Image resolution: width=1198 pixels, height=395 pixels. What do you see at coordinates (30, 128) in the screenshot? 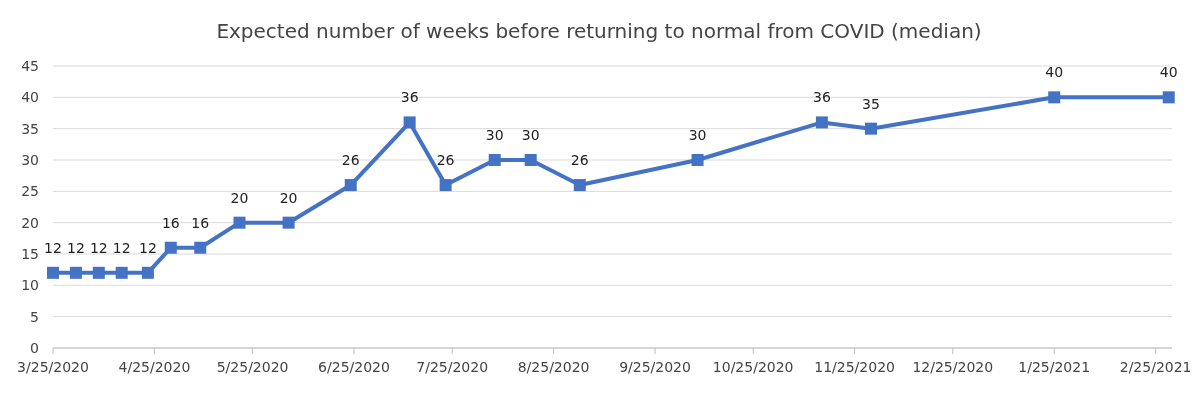
I see `y-tick-label: 35` at bounding box center [30, 128].